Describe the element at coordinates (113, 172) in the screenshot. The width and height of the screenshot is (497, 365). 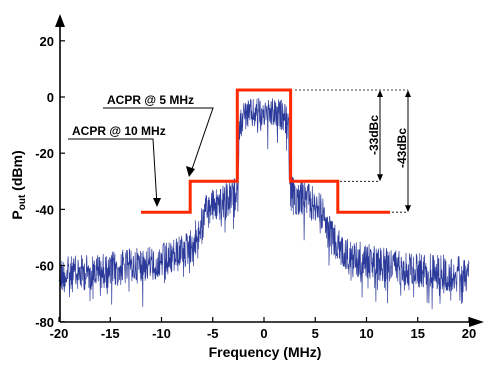
I see `leader-acpr-10mhz` at that location.